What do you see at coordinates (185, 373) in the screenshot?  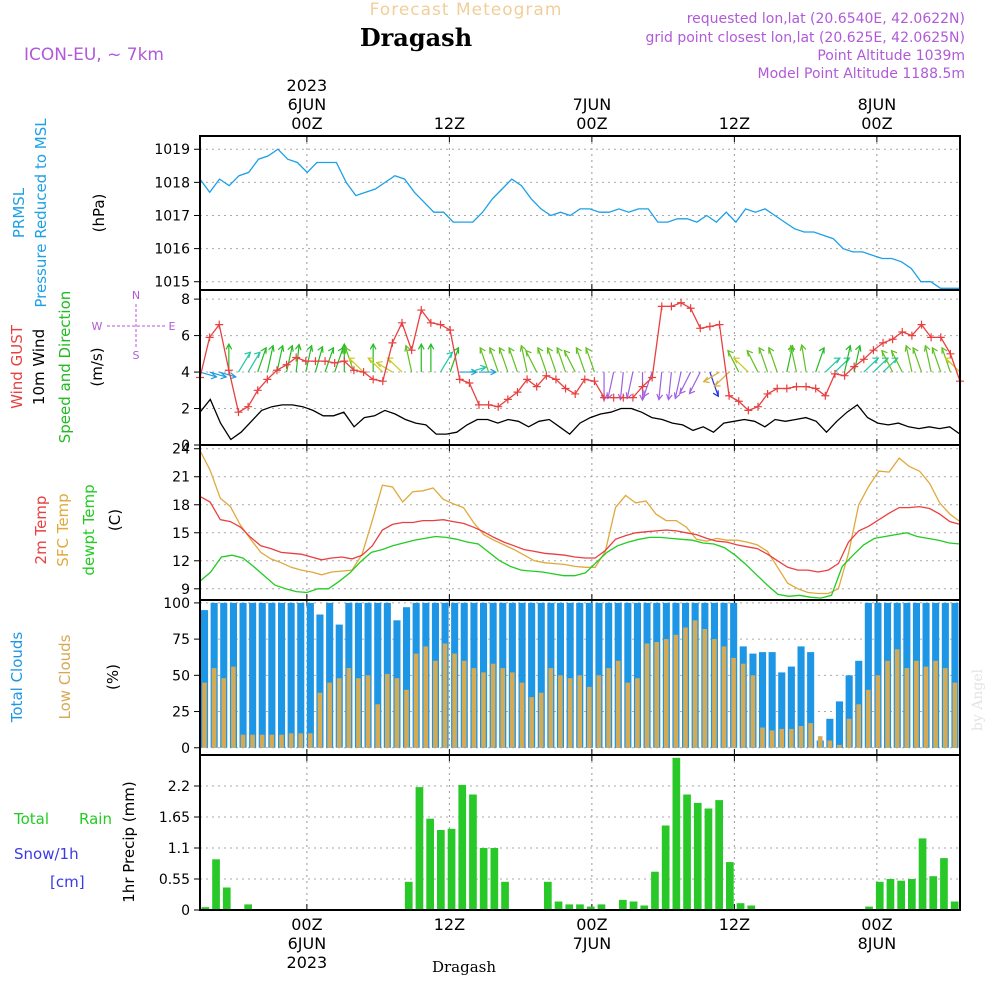 I see `wind-ytick-label: 4` at bounding box center [185, 373].